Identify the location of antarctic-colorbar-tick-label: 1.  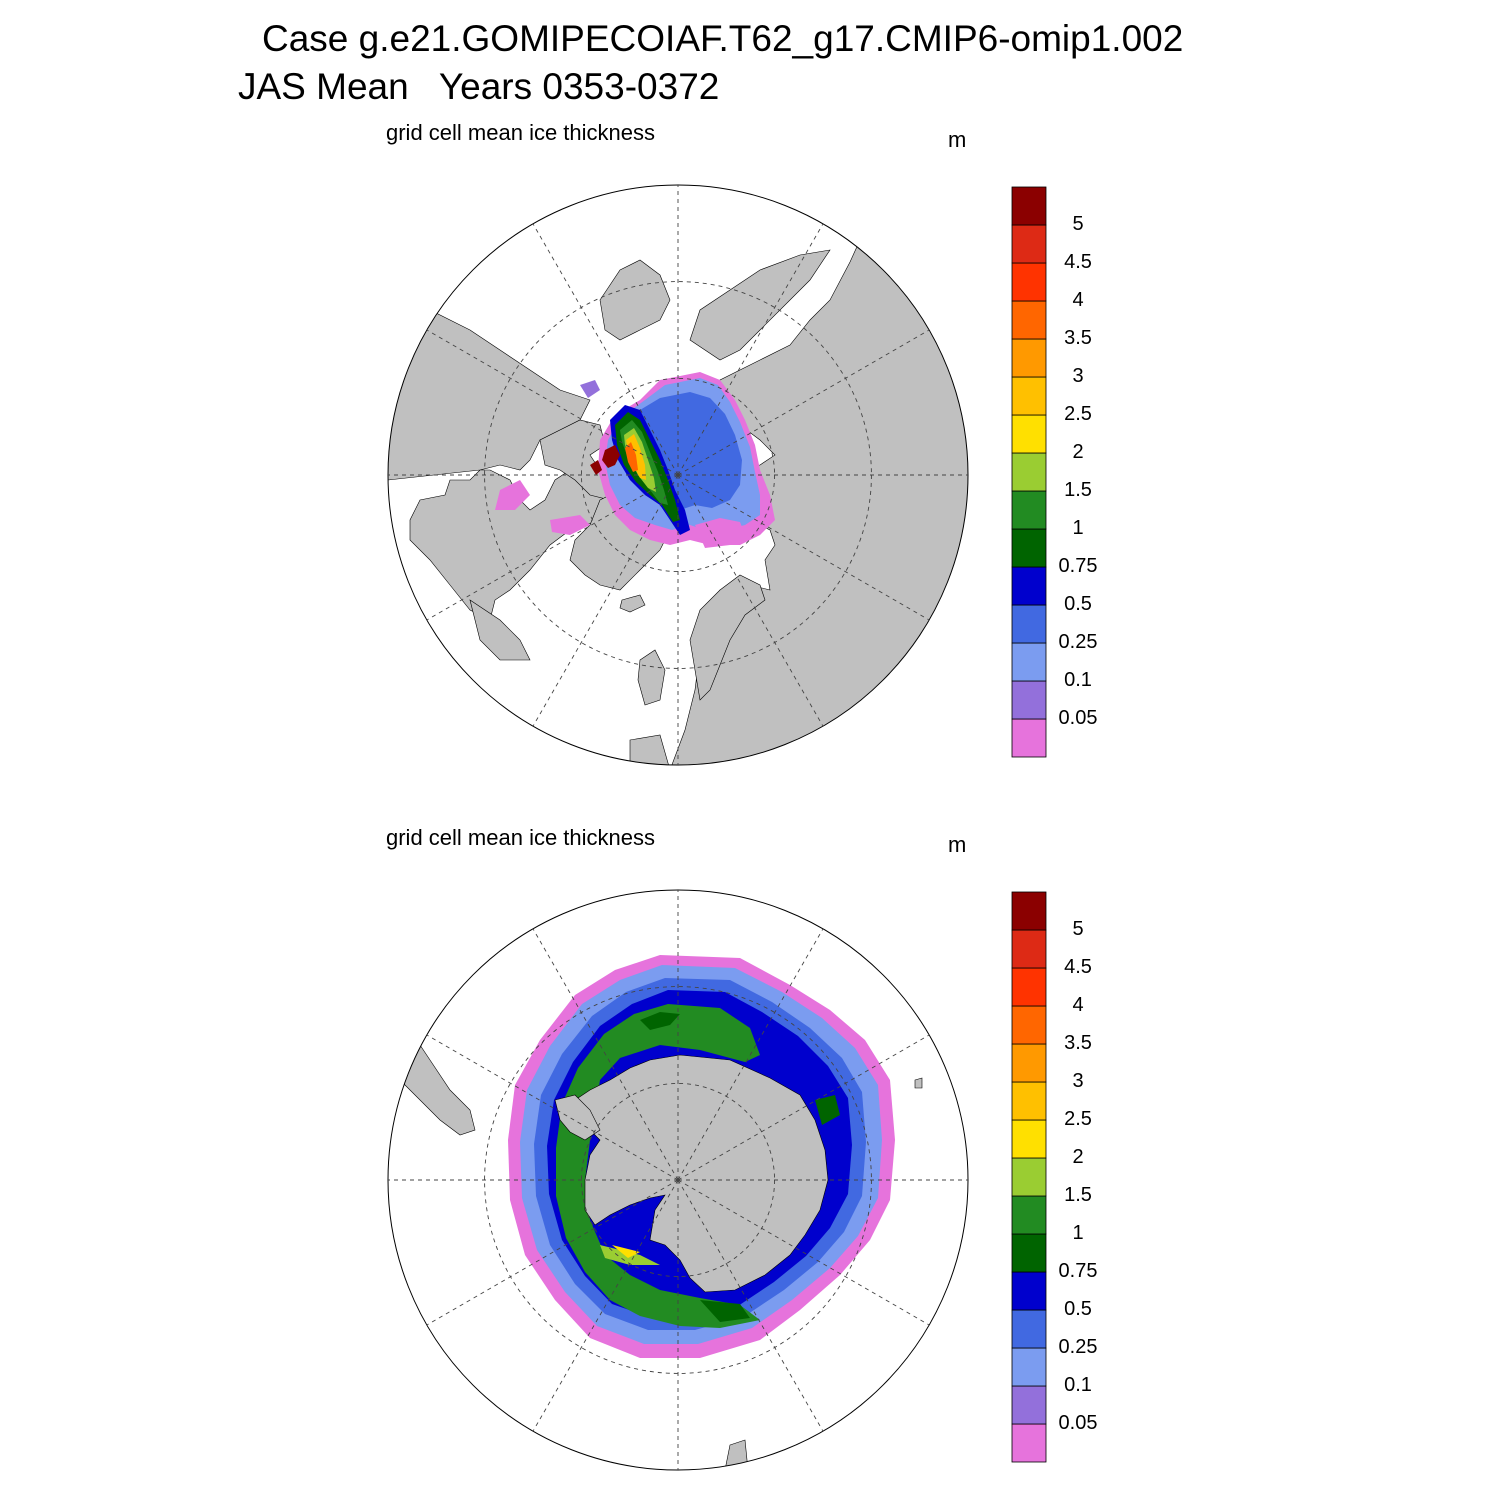
(1078, 1233).